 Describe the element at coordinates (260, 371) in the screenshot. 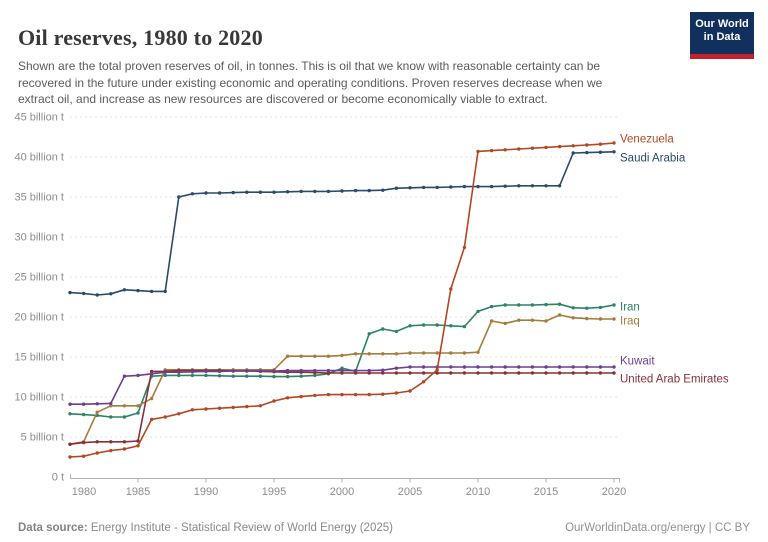

I see `point-kuwait-1994` at that location.